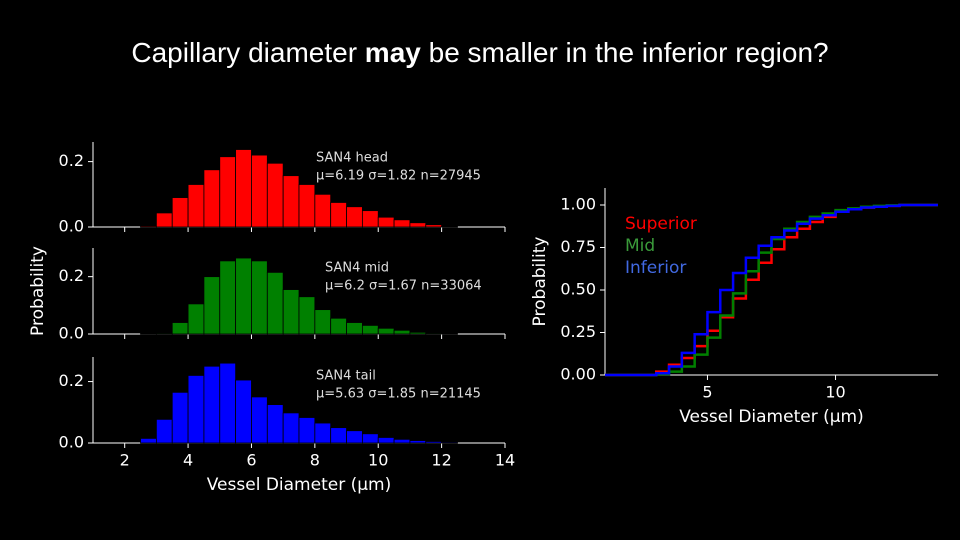 This screenshot has height=540, width=960. Describe the element at coordinates (251, 460) in the screenshot. I see `x-tick-label: 6` at that location.